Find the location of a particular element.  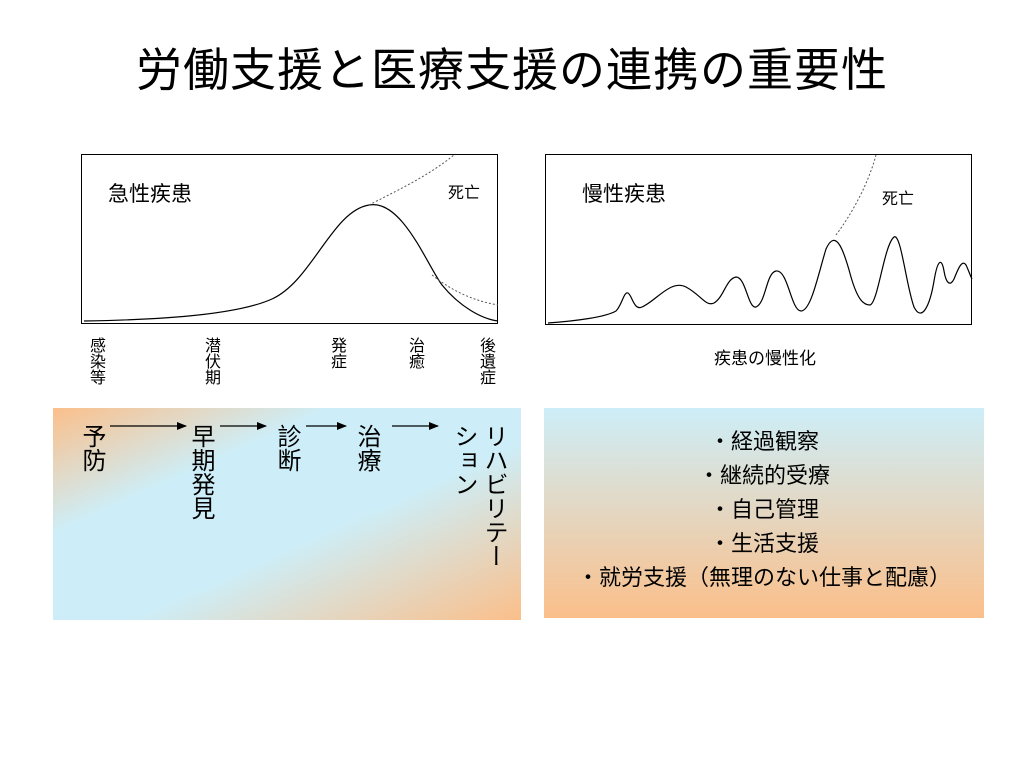

chronic-disease-curve-svg is located at coordinates (760, 239).